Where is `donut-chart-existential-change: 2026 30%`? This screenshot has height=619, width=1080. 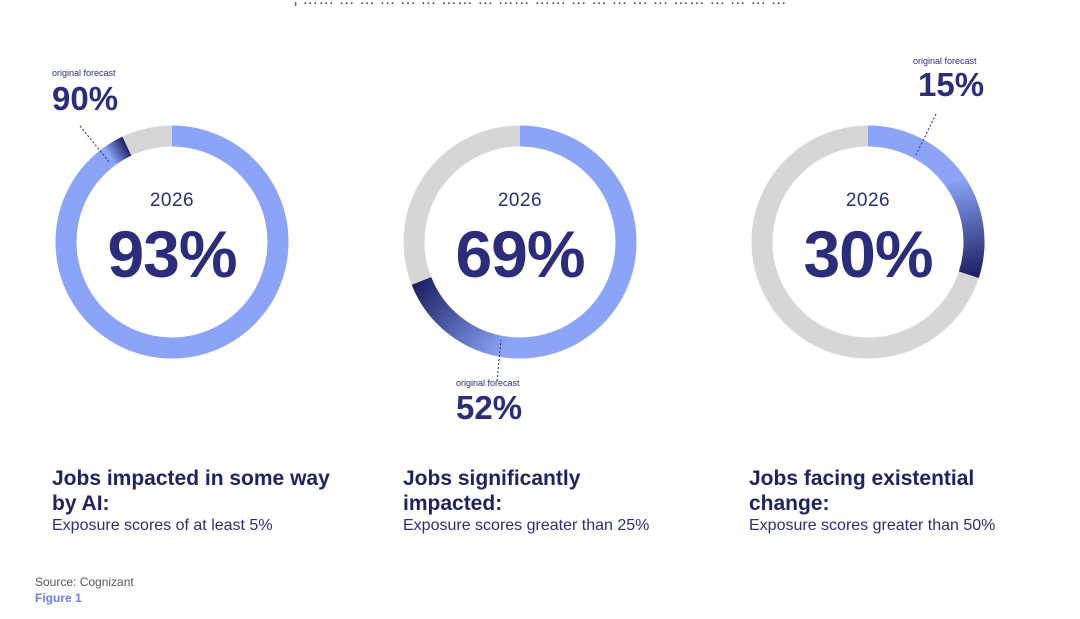
donut-chart-existential-change: 2026 30% is located at coordinates (868, 242).